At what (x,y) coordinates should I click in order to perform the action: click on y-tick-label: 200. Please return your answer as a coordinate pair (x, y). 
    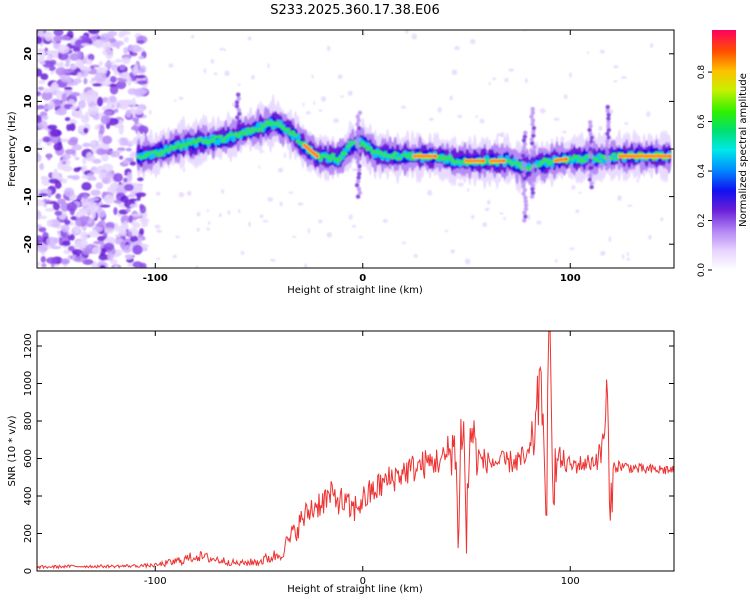
    Looking at the image, I should click on (28, 533).